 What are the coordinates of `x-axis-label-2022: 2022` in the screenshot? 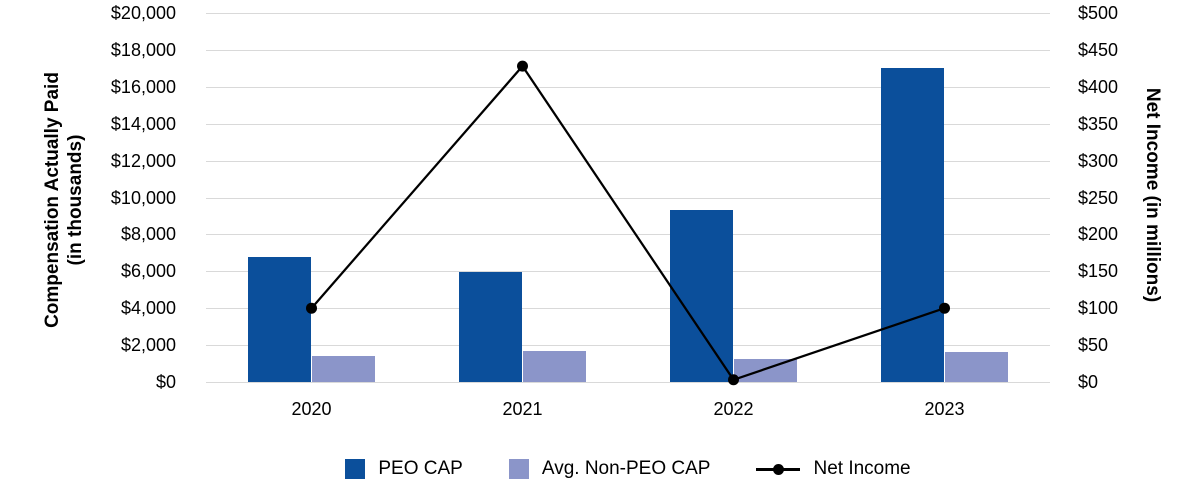 It's located at (733, 409).